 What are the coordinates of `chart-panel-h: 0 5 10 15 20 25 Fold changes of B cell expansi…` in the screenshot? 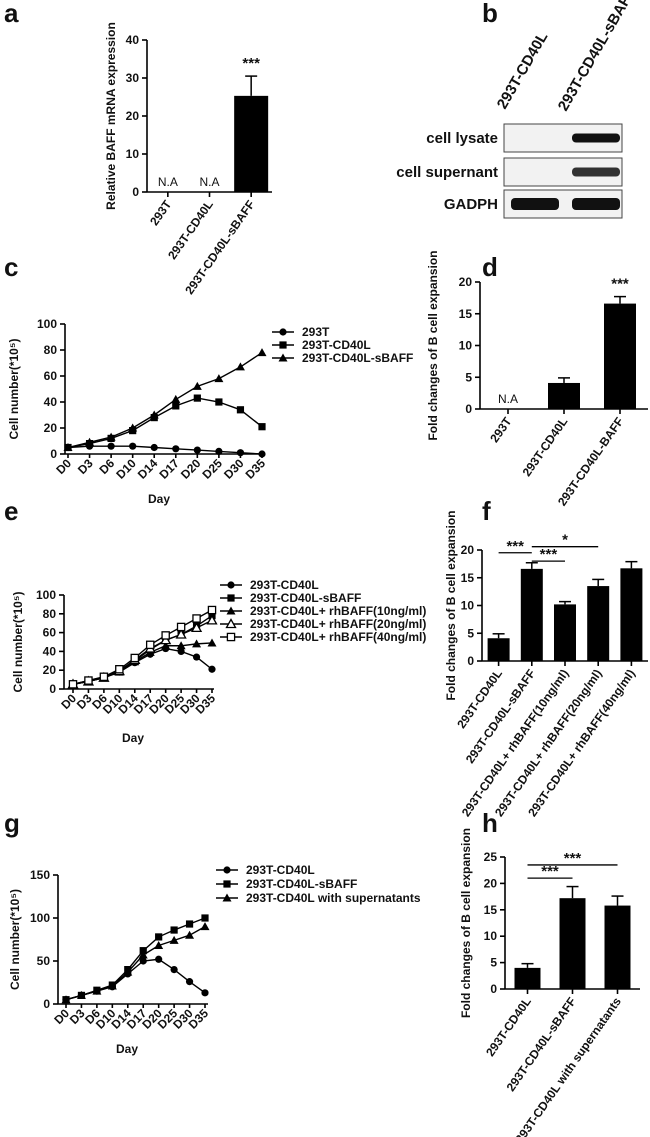 It's located at (549, 982).